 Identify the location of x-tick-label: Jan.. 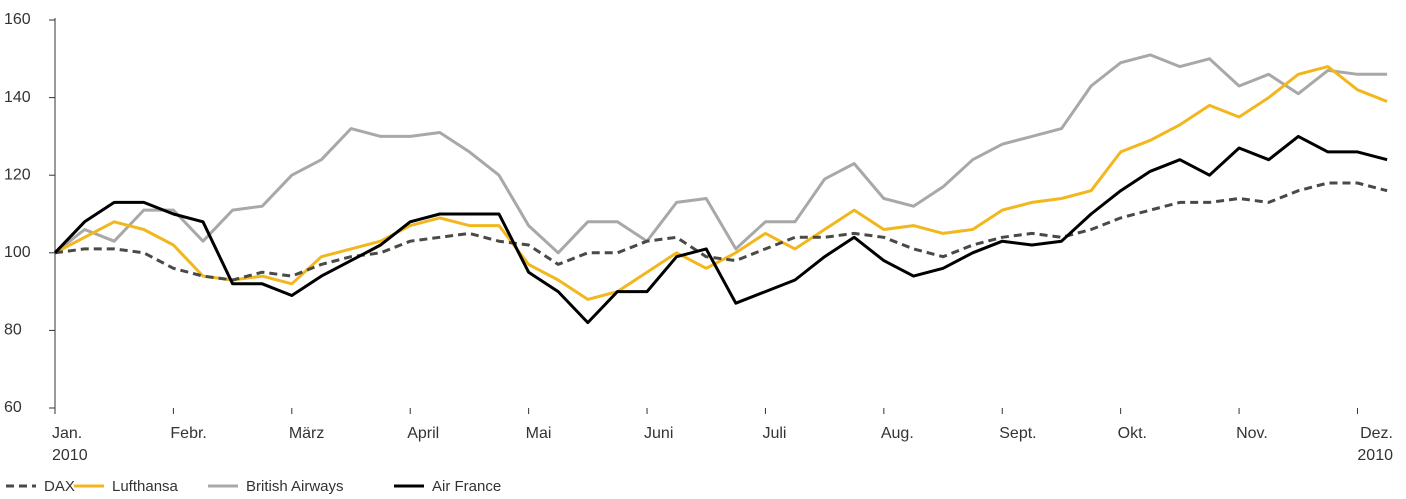
(67, 433).